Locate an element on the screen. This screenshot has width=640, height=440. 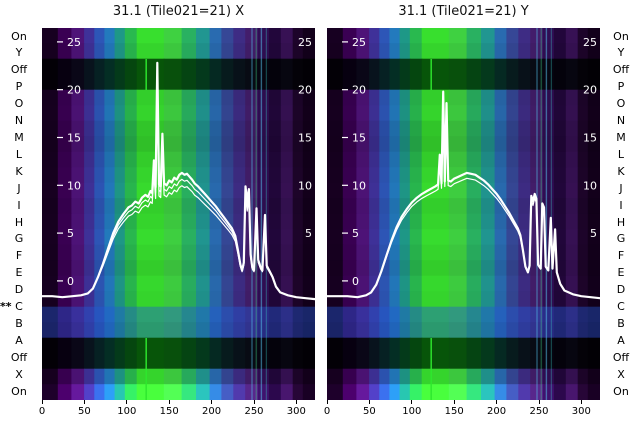
row-label-right-o-4: O is located at coordinates (621, 104).